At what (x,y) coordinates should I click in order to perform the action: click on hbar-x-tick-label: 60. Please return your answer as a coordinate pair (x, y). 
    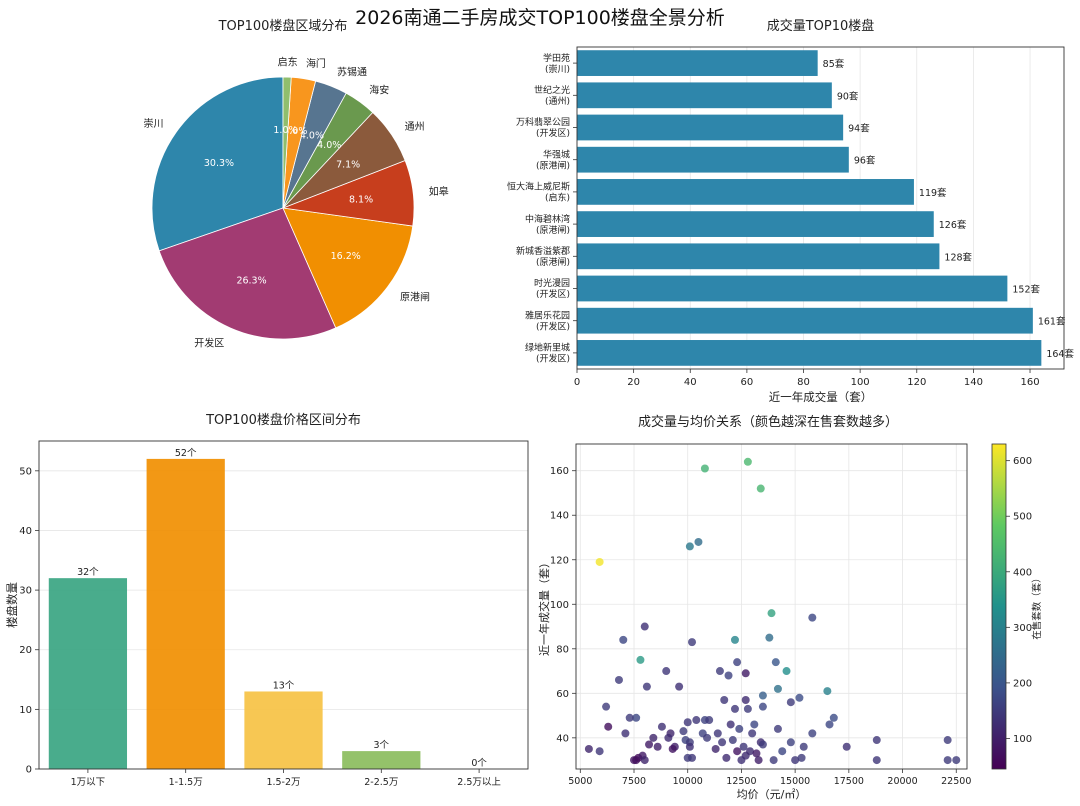
    Looking at the image, I should click on (747, 382).